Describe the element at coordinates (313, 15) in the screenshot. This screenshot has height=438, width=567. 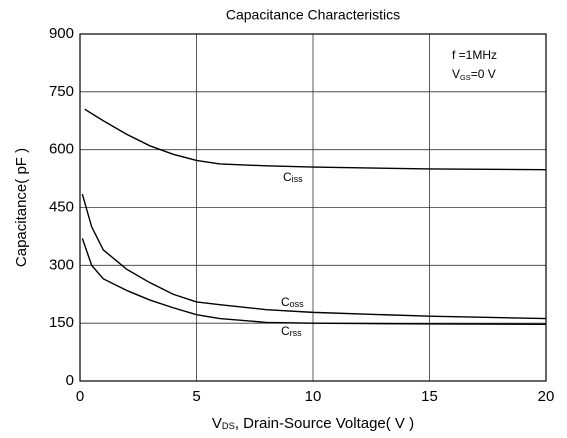
I see `chart-title: Capacitance Characteristics` at that location.